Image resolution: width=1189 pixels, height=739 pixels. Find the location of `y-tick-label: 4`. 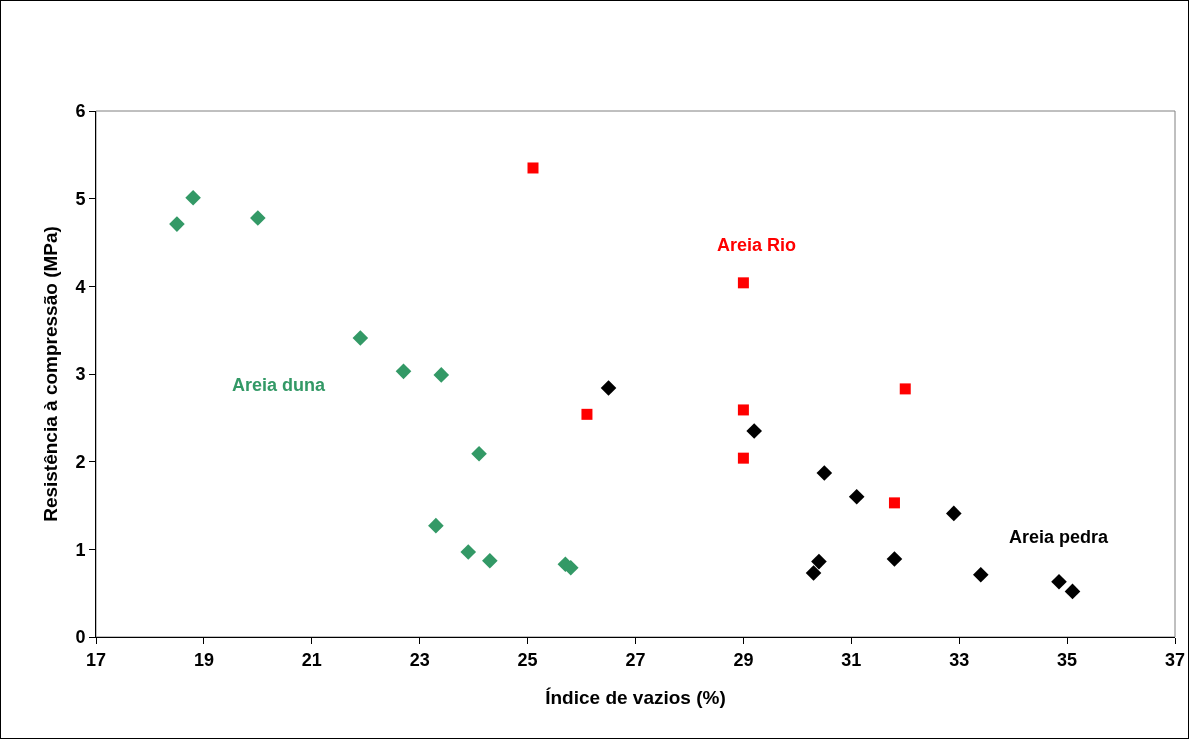

y-tick-label: 4 is located at coordinates (80, 286).